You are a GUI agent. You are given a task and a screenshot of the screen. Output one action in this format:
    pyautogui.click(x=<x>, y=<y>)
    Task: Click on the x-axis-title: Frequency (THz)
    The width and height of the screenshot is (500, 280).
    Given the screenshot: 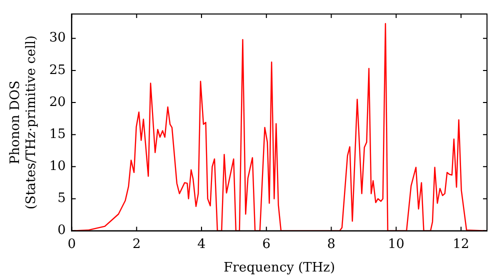 What is the action you would take?
    pyautogui.click(x=280, y=268)
    